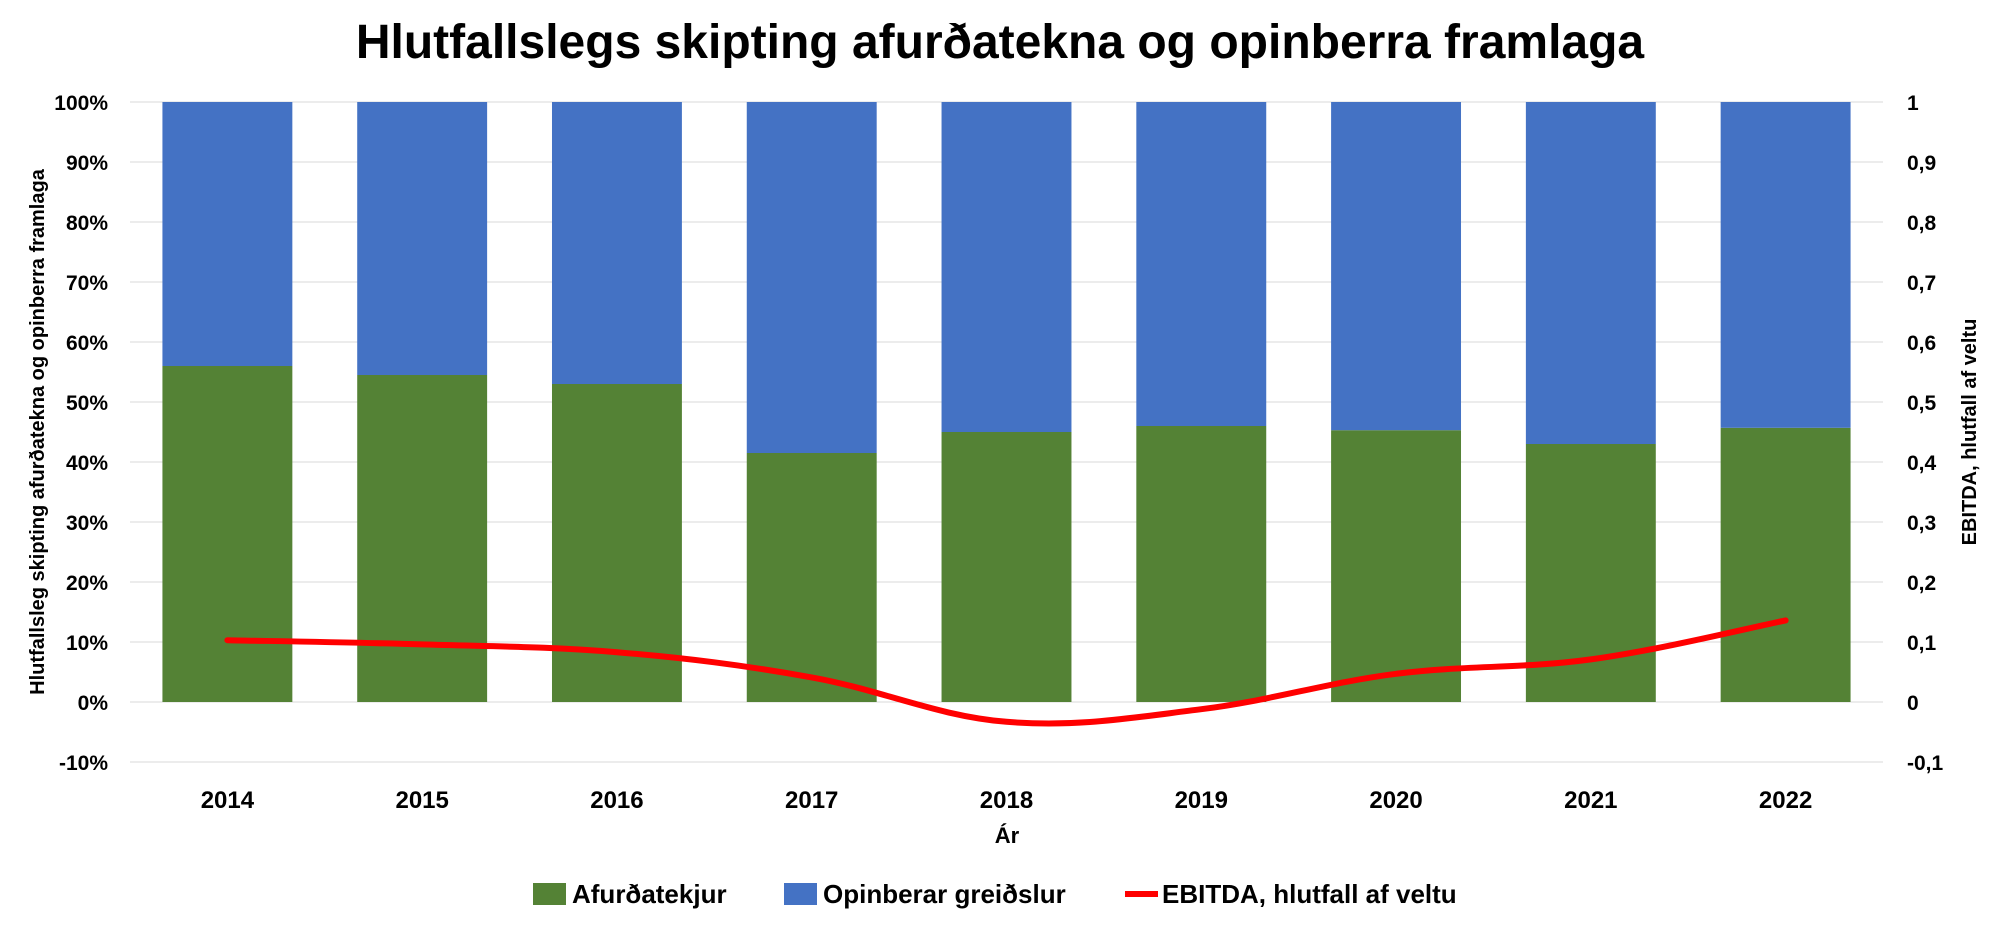  I want to click on y-tick-label: 40%, so click(87, 463).